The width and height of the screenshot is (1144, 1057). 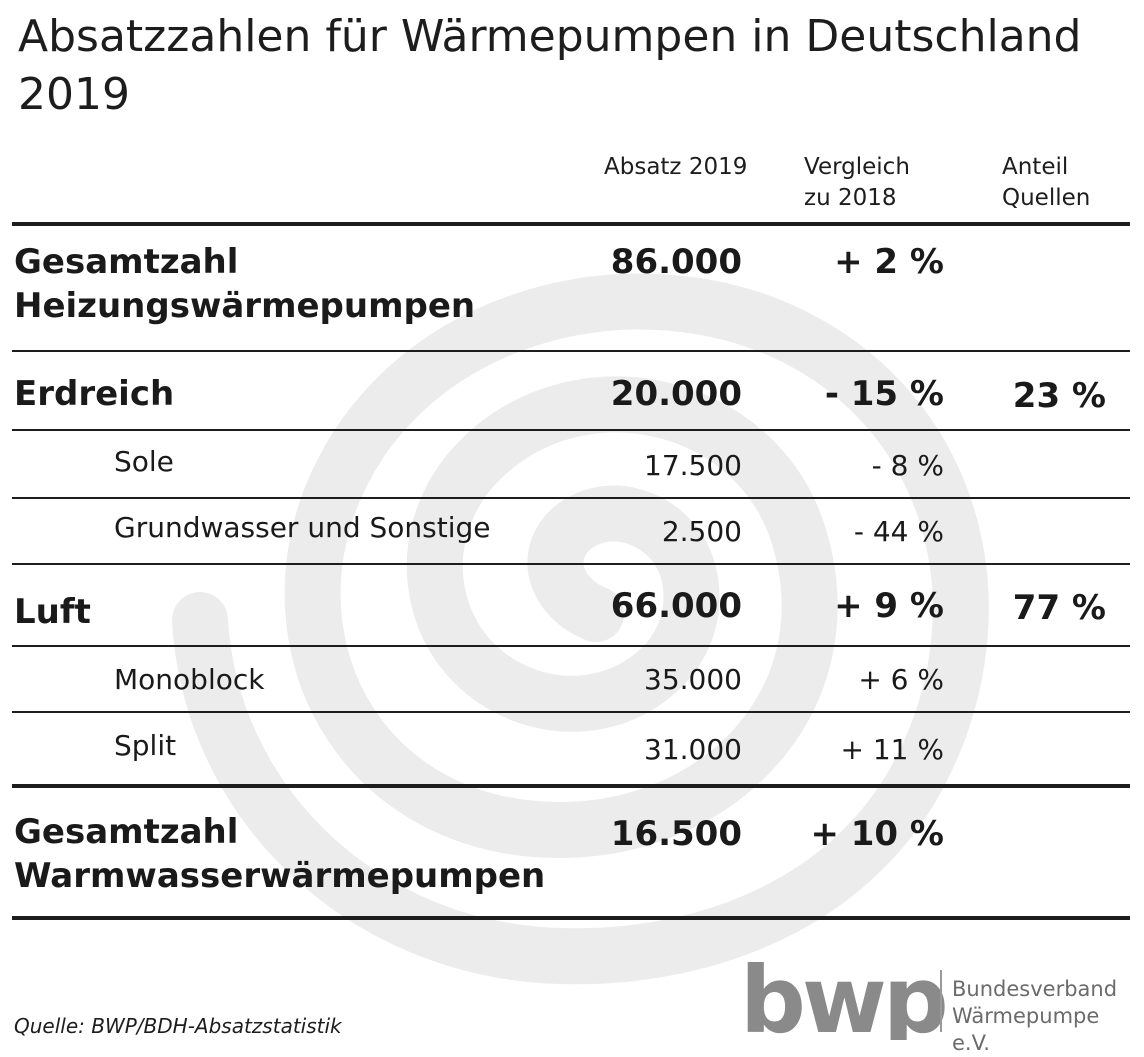 What do you see at coordinates (279, 854) in the screenshot?
I see `table-row-label: Gesamtzahl Warmwasserwärmepumpen` at bounding box center [279, 854].